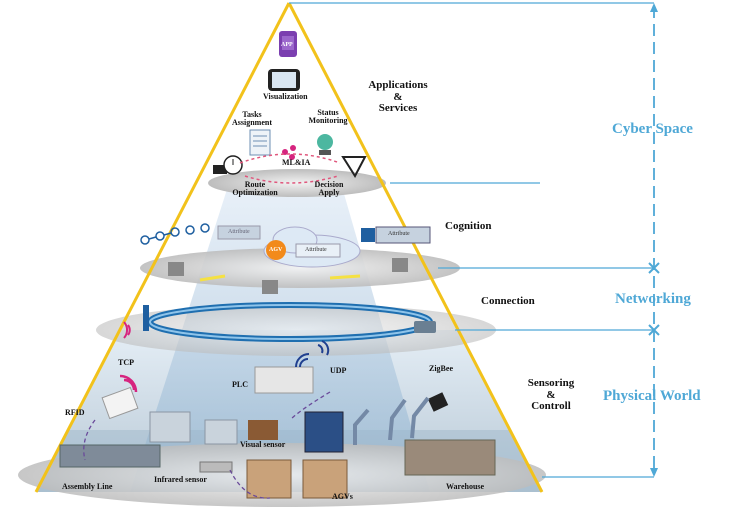 Image resolution: width=732 pixels, height=519 pixels. What do you see at coordinates (175, 234) in the screenshot?
I see `knowledge-chain-icon` at bounding box center [175, 234].